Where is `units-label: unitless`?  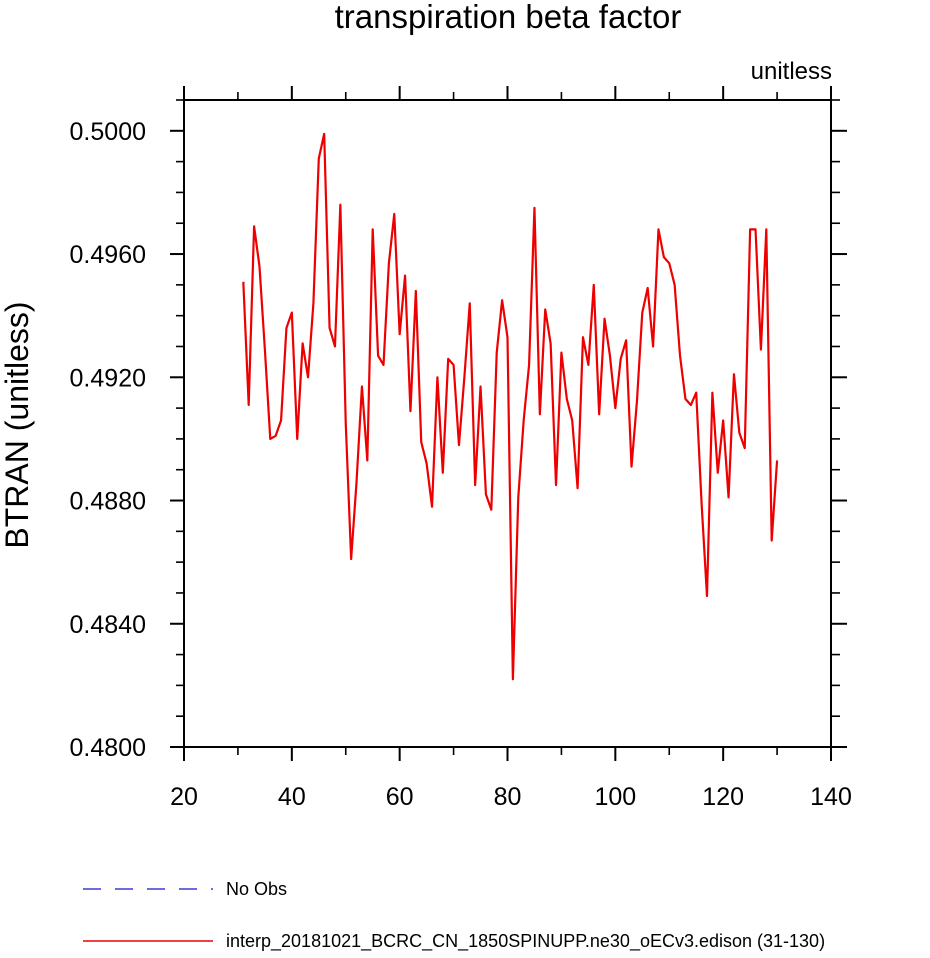 units-label: unitless is located at coordinates (791, 71).